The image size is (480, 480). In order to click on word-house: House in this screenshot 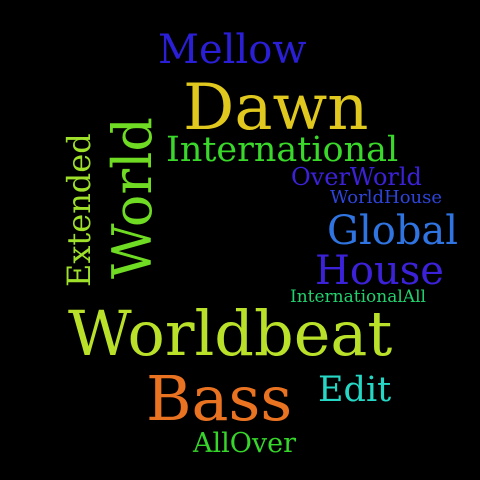, I will do `click(379, 271)`.